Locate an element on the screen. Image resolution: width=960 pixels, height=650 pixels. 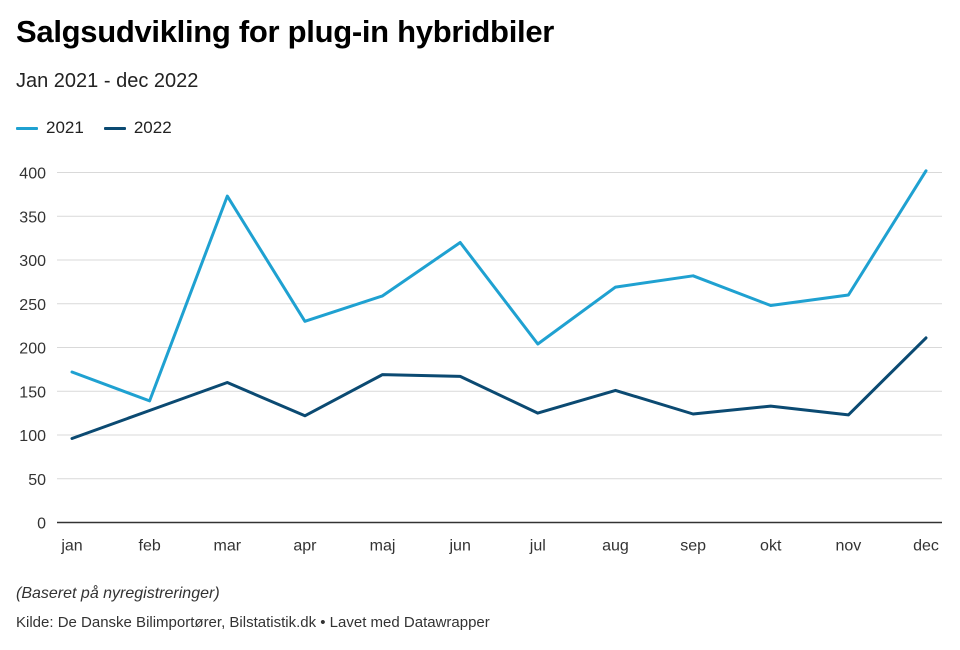
y-tick-label-50: 50 is located at coordinates (37, 480).